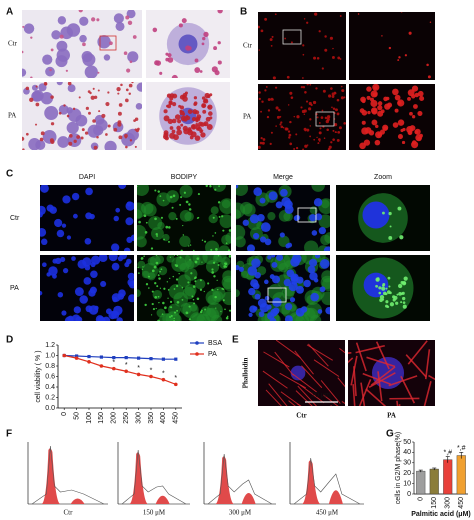 This screenshot has width=474, height=520. I want to click on condition-label: 300 μM, so click(240, 513).